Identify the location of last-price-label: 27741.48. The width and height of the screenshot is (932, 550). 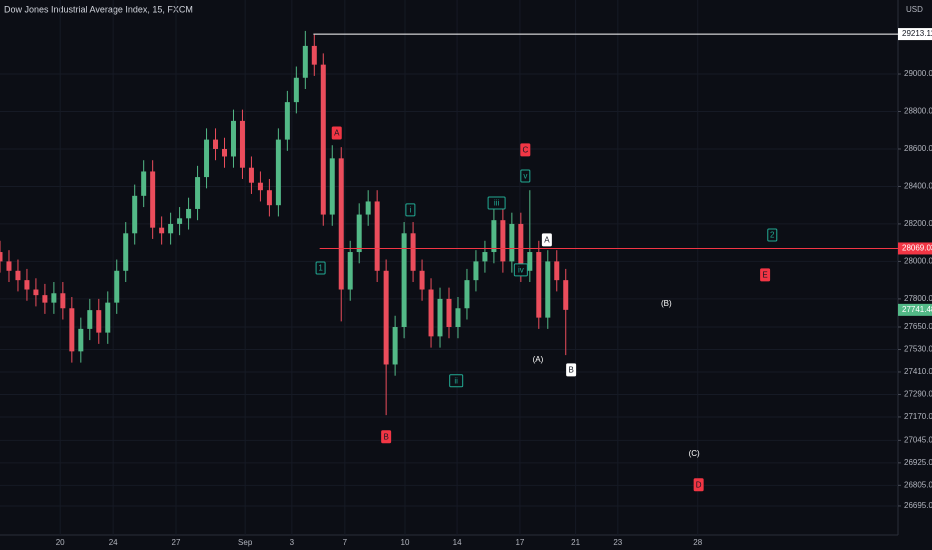
(917, 309).